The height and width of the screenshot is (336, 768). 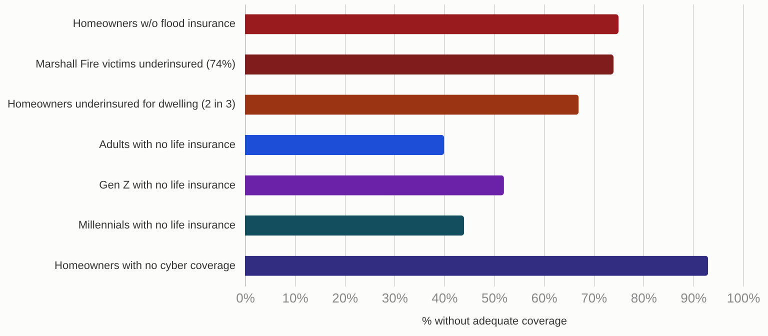 I want to click on x-tick-label: 50%, so click(x=494, y=298).